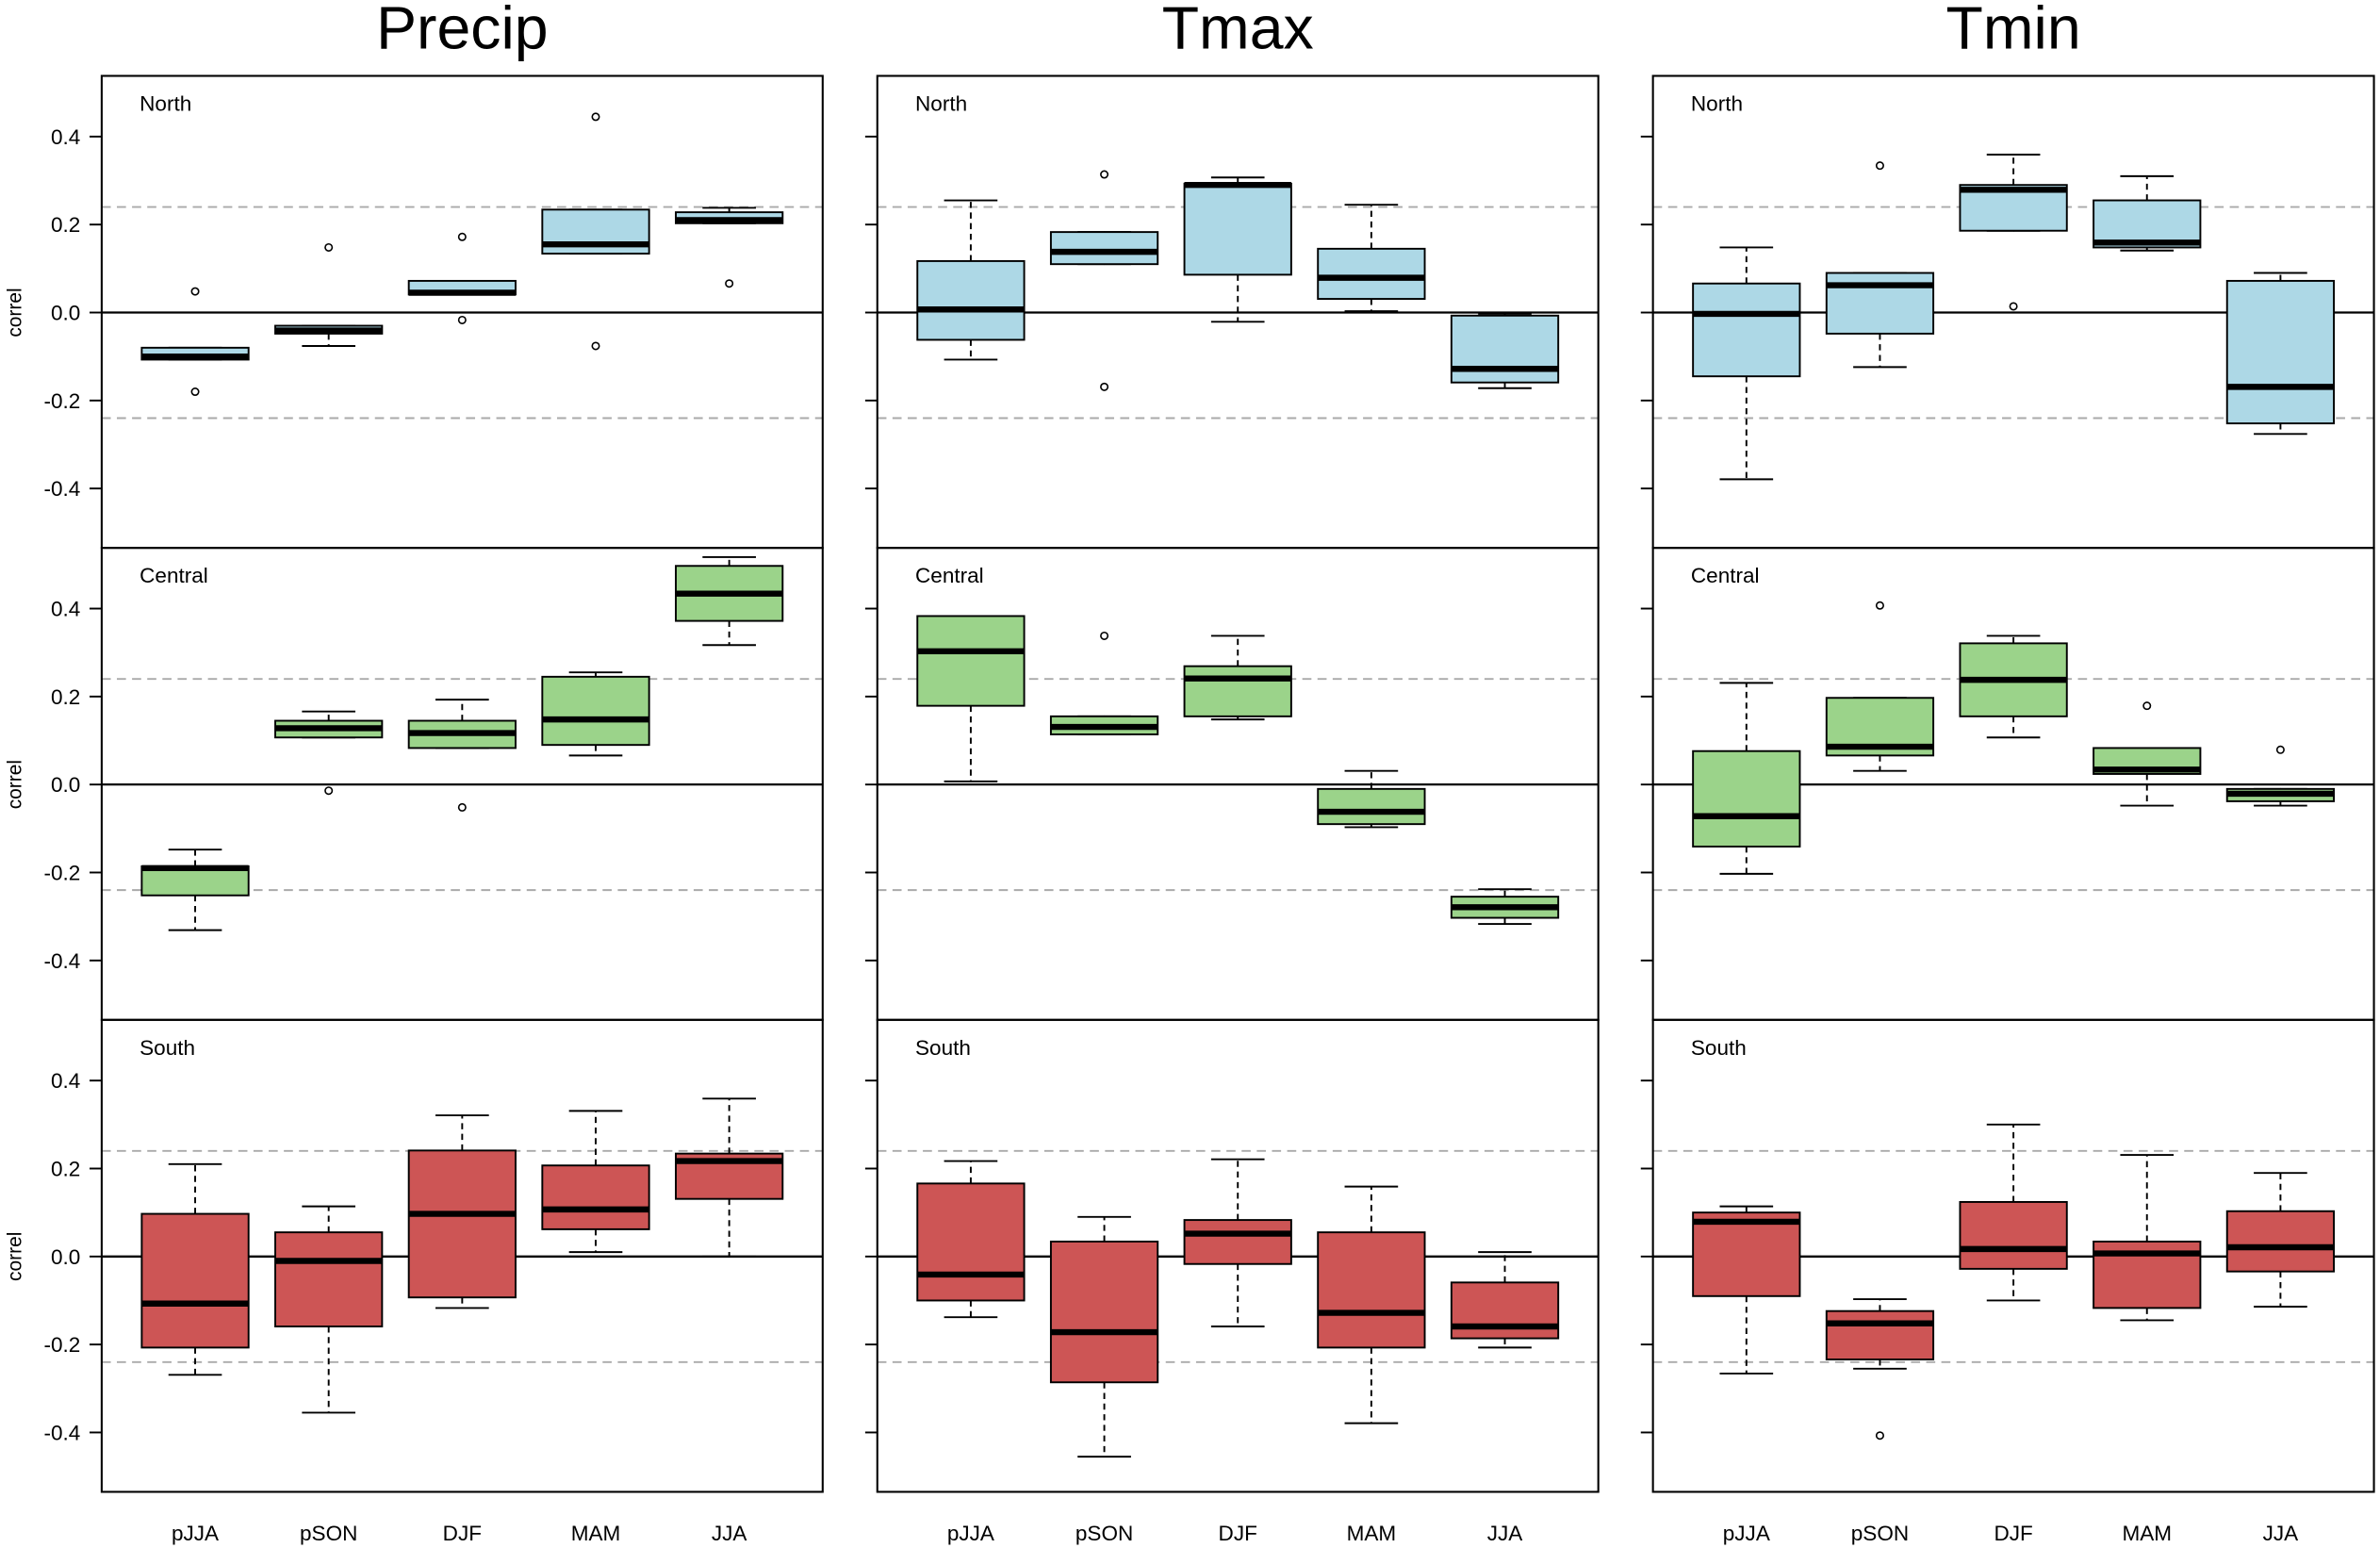 The image size is (2380, 1548). What do you see at coordinates (1238, 31) in the screenshot?
I see `column-title: Tmax` at bounding box center [1238, 31].